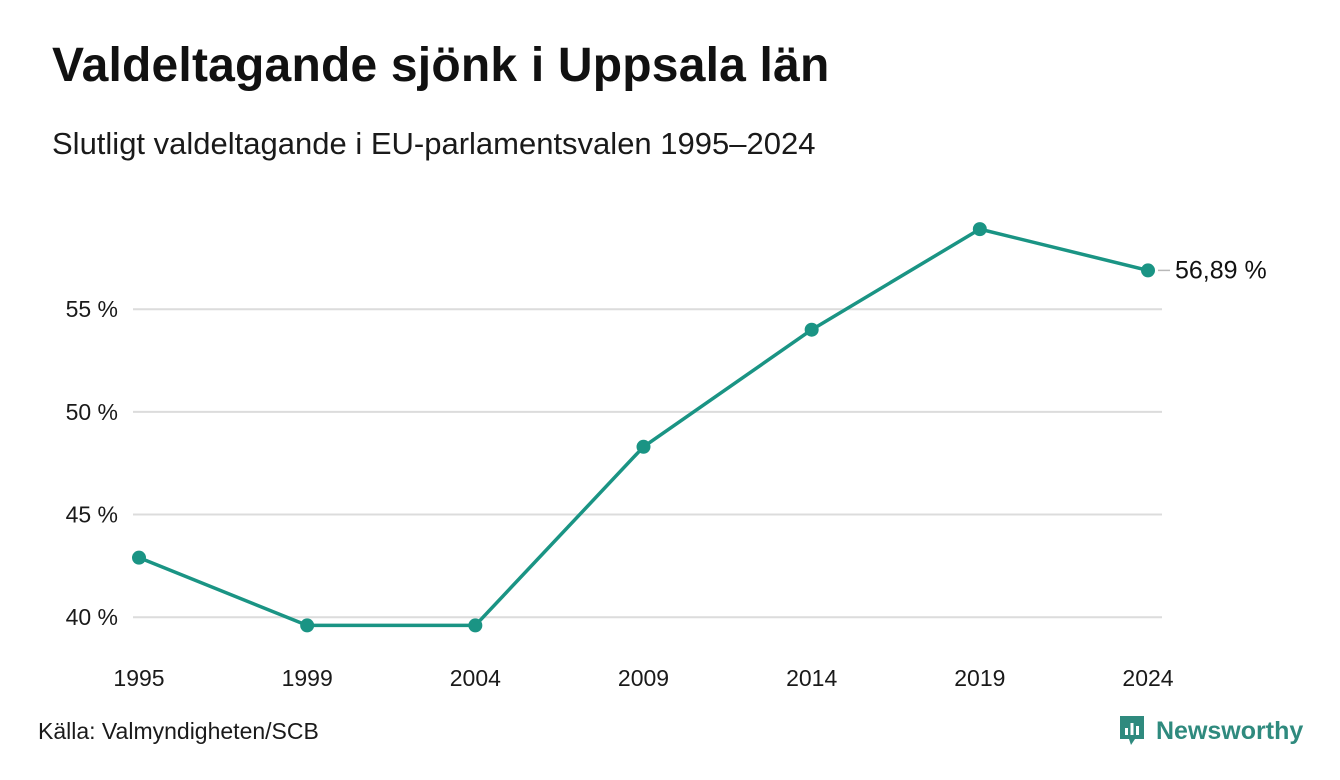 The image size is (1340, 780). Describe the element at coordinates (1147, 678) in the screenshot. I see `x-tick-label: 2024` at that location.